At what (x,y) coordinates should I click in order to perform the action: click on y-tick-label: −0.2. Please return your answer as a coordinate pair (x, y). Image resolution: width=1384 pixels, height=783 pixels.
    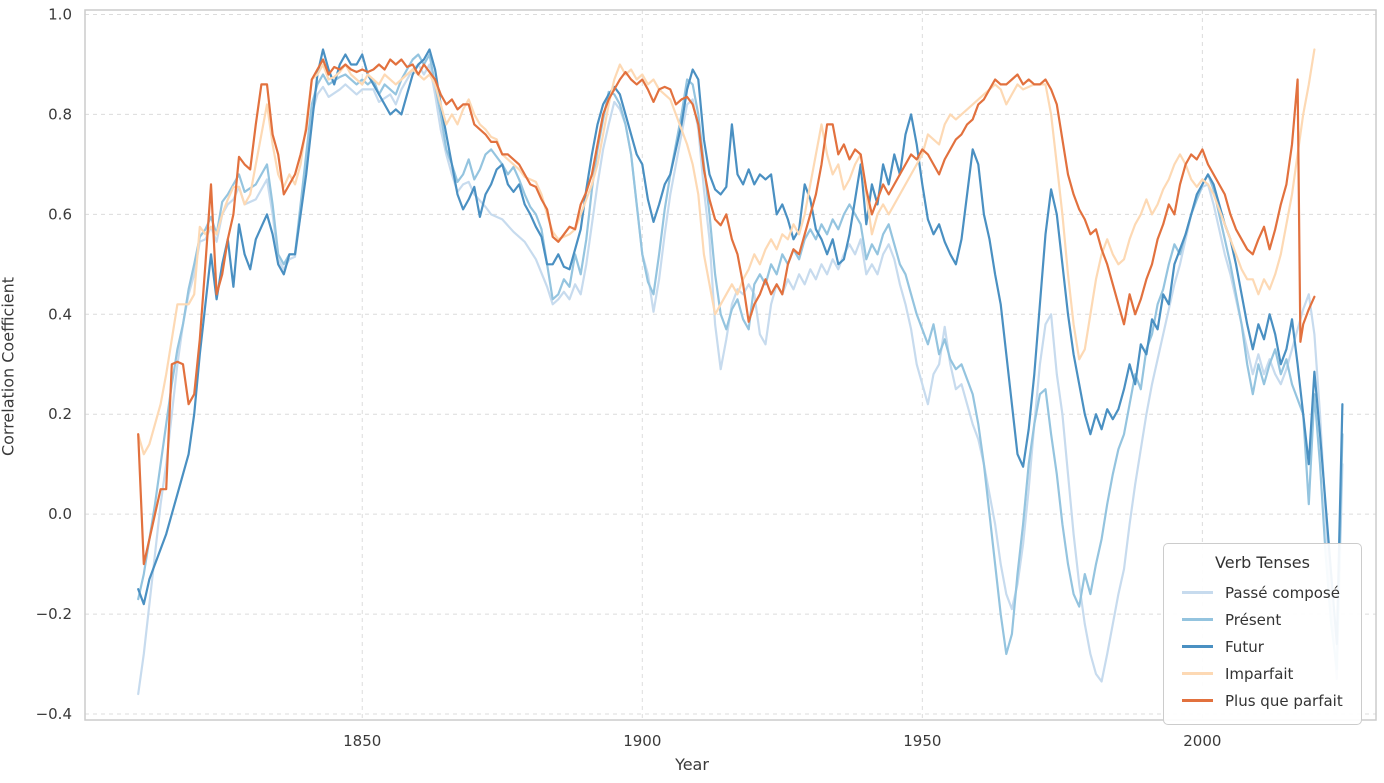
    Looking at the image, I should click on (54, 614).